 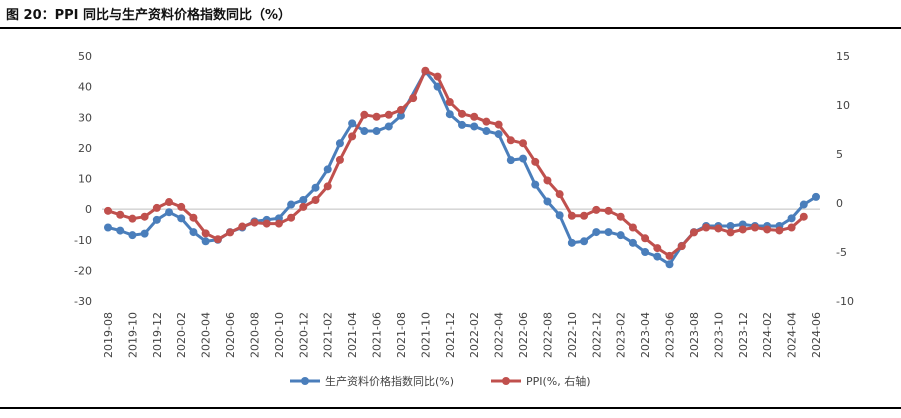 I want to click on x-tick-label: 2020-12, so click(x=303, y=335).